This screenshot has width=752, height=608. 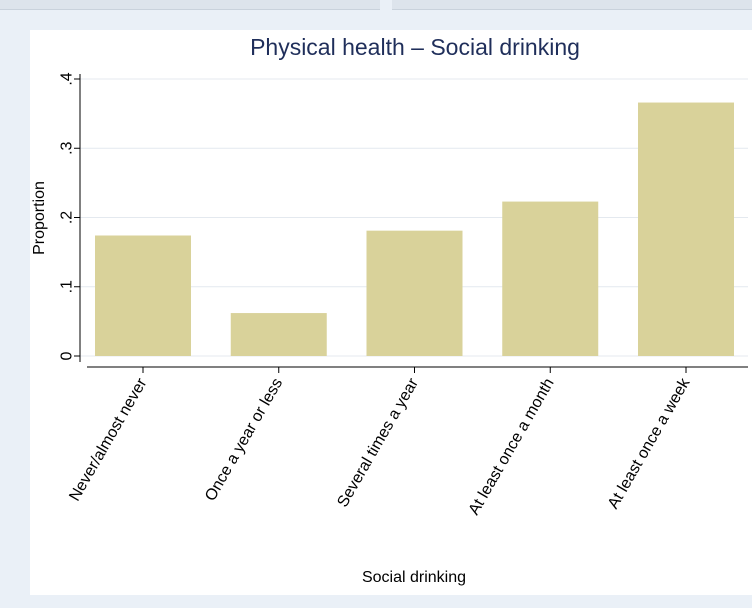 I want to click on x-tick-label: Several times a year, so click(x=378, y=442).